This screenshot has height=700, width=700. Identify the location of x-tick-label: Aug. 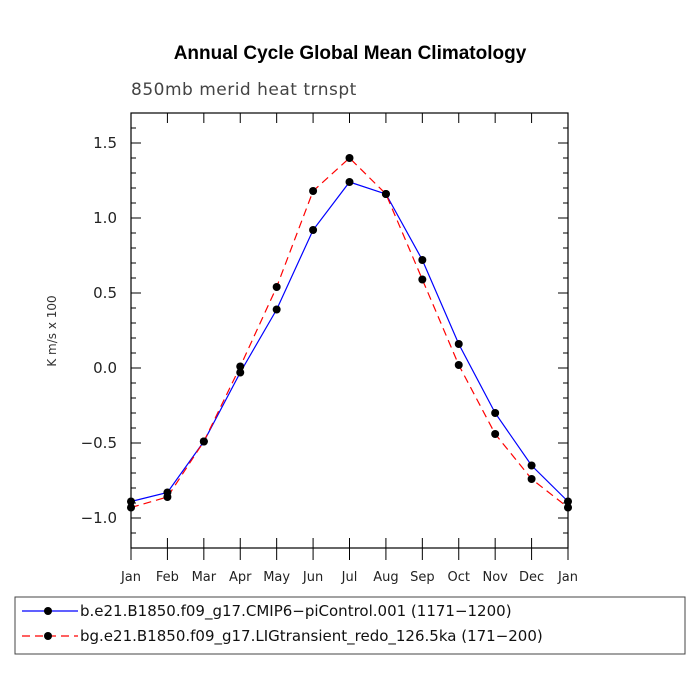
(385, 577).